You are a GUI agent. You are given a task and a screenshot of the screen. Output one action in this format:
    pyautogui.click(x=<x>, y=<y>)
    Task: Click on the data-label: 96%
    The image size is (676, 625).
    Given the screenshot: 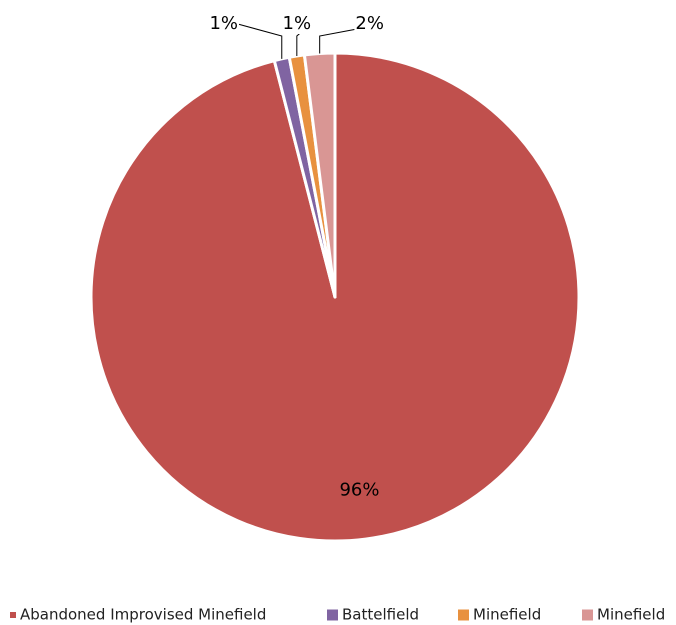 What is the action you would take?
    pyautogui.click(x=359, y=490)
    